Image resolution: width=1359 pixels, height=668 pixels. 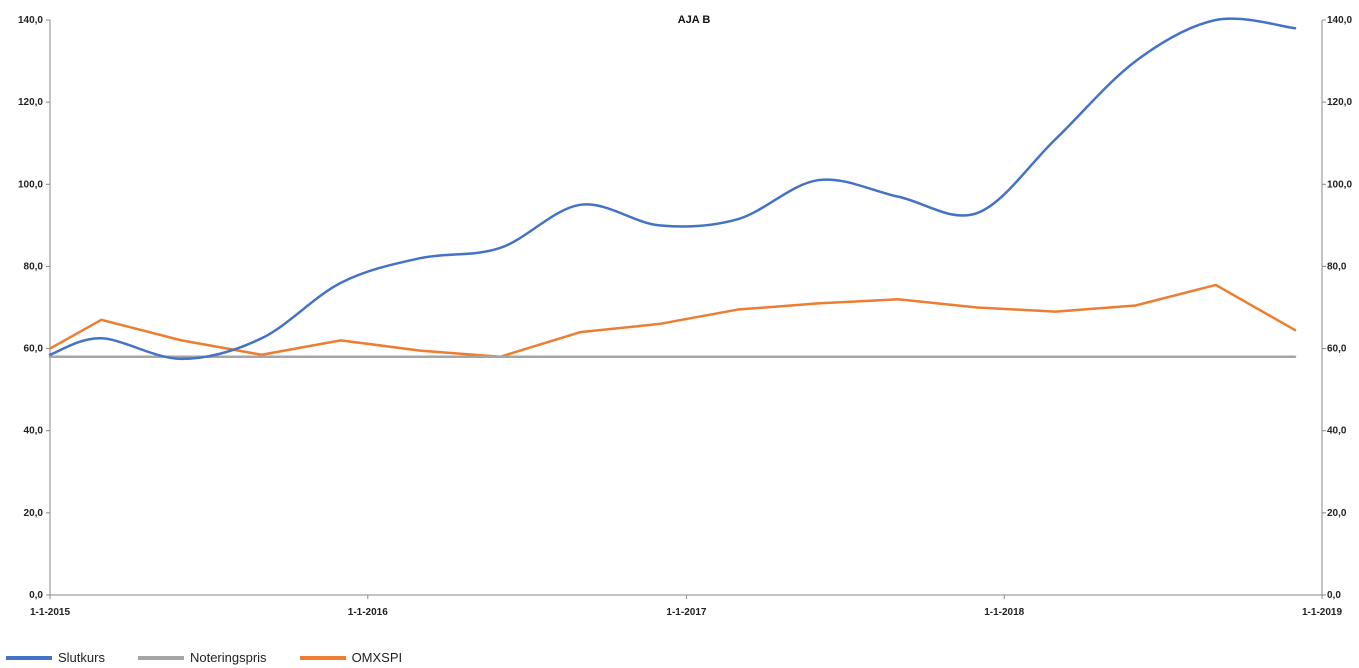 What do you see at coordinates (1337, 513) in the screenshot?
I see `y-tick-label-right: 20,0` at bounding box center [1337, 513].